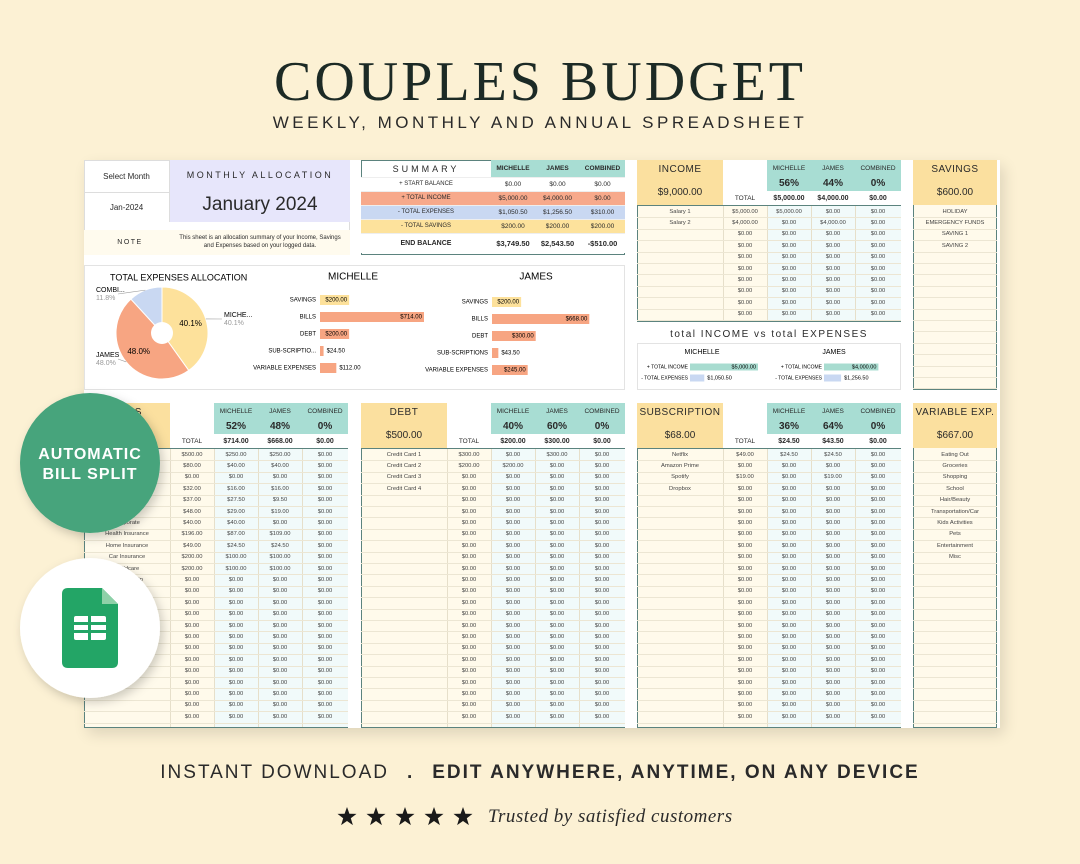 The height and width of the screenshot is (864, 1080). What do you see at coordinates (236, 488) in the screenshot?
I see `cell: $16.00` at bounding box center [236, 488].